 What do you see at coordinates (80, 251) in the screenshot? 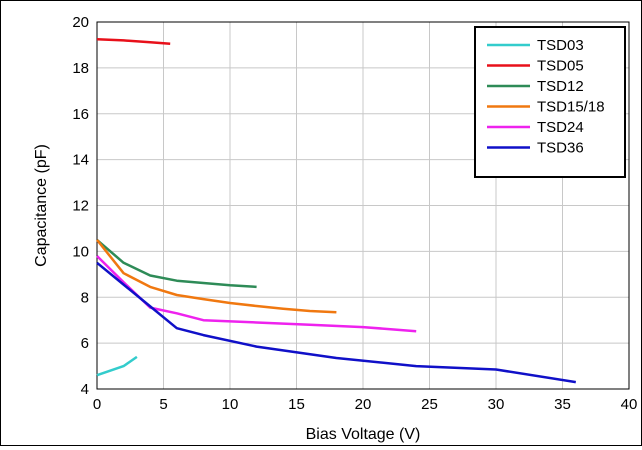
I see `y-tick-label: 10` at bounding box center [80, 251].